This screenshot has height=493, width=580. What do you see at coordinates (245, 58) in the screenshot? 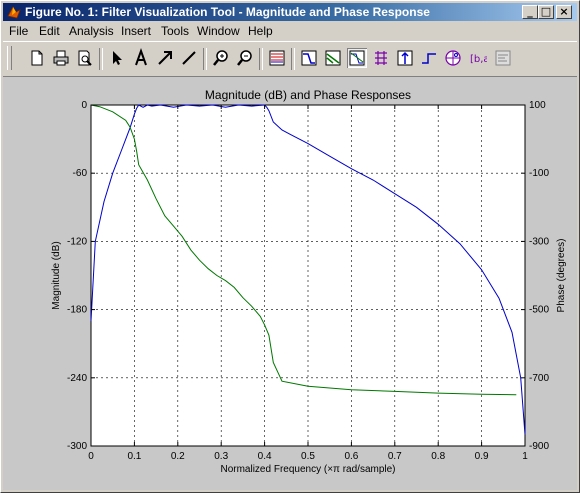
I see `zoom-out-icon` at bounding box center [245, 58].